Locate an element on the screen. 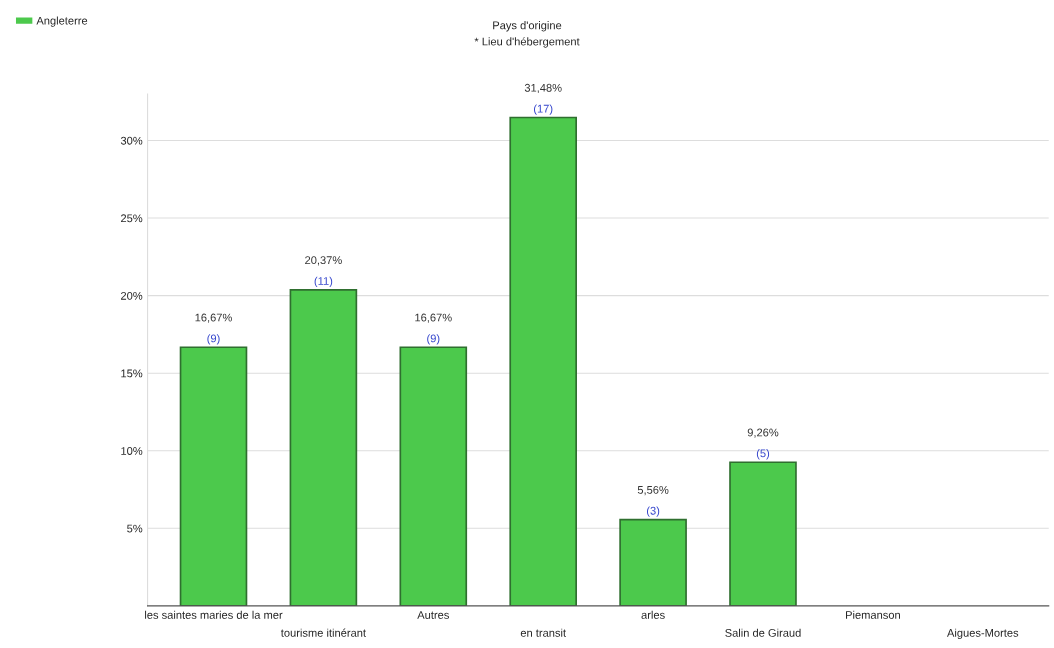 The height and width of the screenshot is (648, 1054). annotation: (17) is located at coordinates (543, 109).